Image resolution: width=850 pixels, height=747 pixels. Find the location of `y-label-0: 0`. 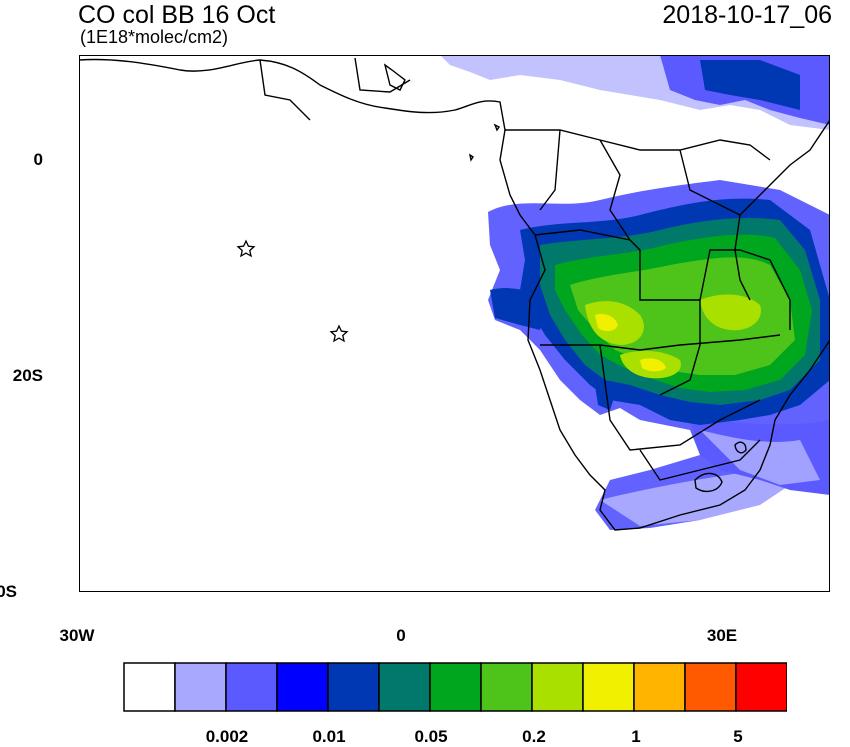

y-label-0: 0 is located at coordinates (38, 159).